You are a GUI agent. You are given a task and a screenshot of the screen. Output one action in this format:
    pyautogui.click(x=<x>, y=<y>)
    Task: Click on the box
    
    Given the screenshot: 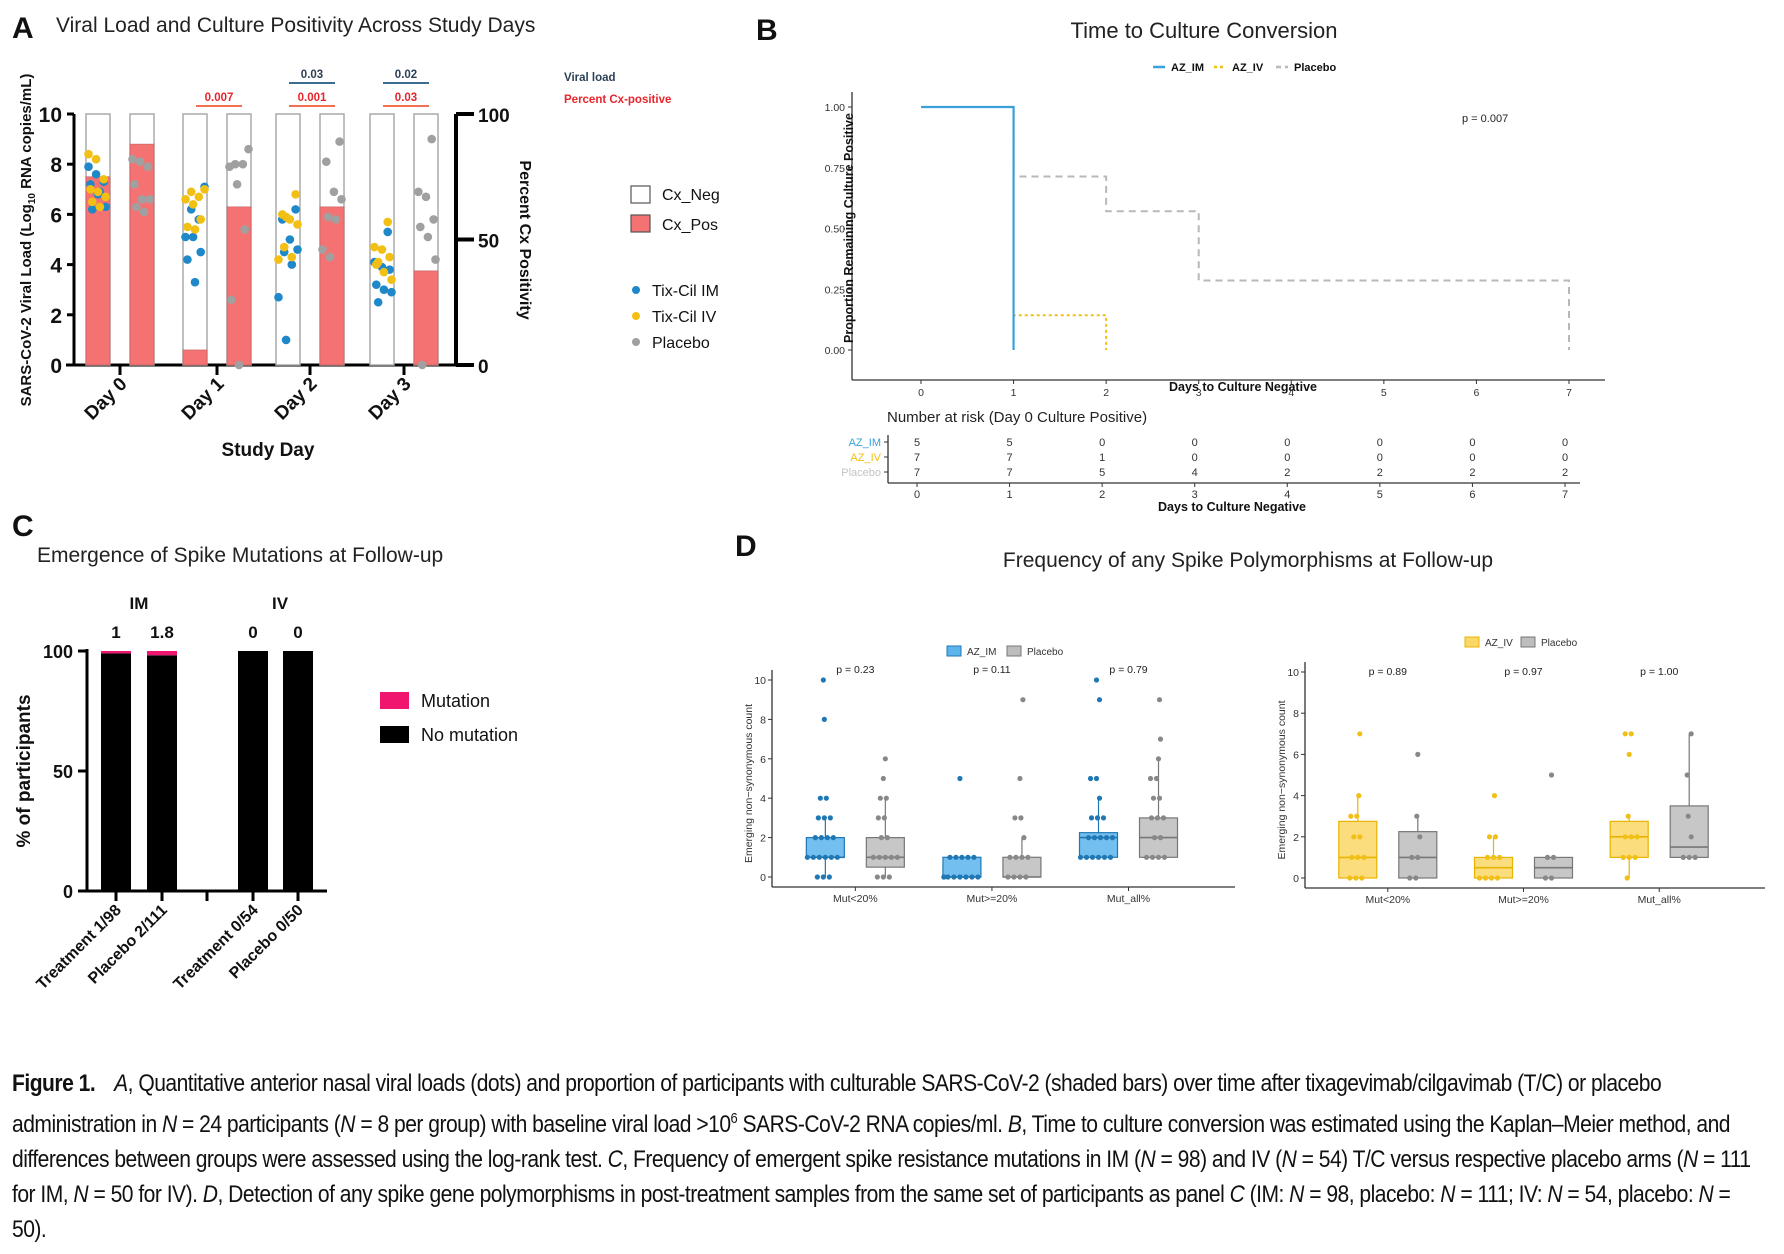 What is the action you would take?
    pyautogui.click(x=1689, y=832)
    